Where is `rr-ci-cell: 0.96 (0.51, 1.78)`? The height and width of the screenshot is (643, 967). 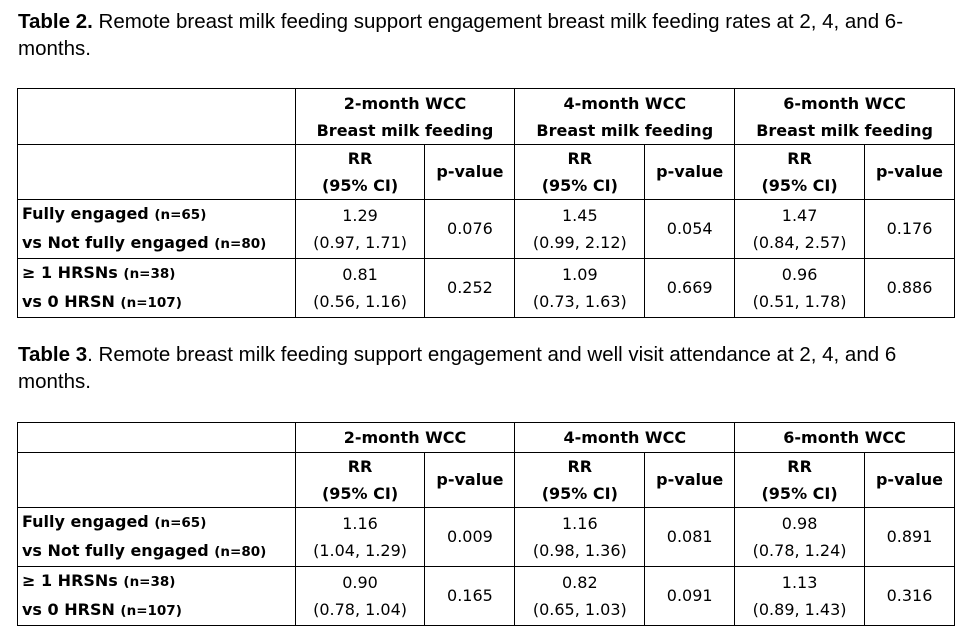 rr-ci-cell: 0.96 (0.51, 1.78) is located at coordinates (799, 288).